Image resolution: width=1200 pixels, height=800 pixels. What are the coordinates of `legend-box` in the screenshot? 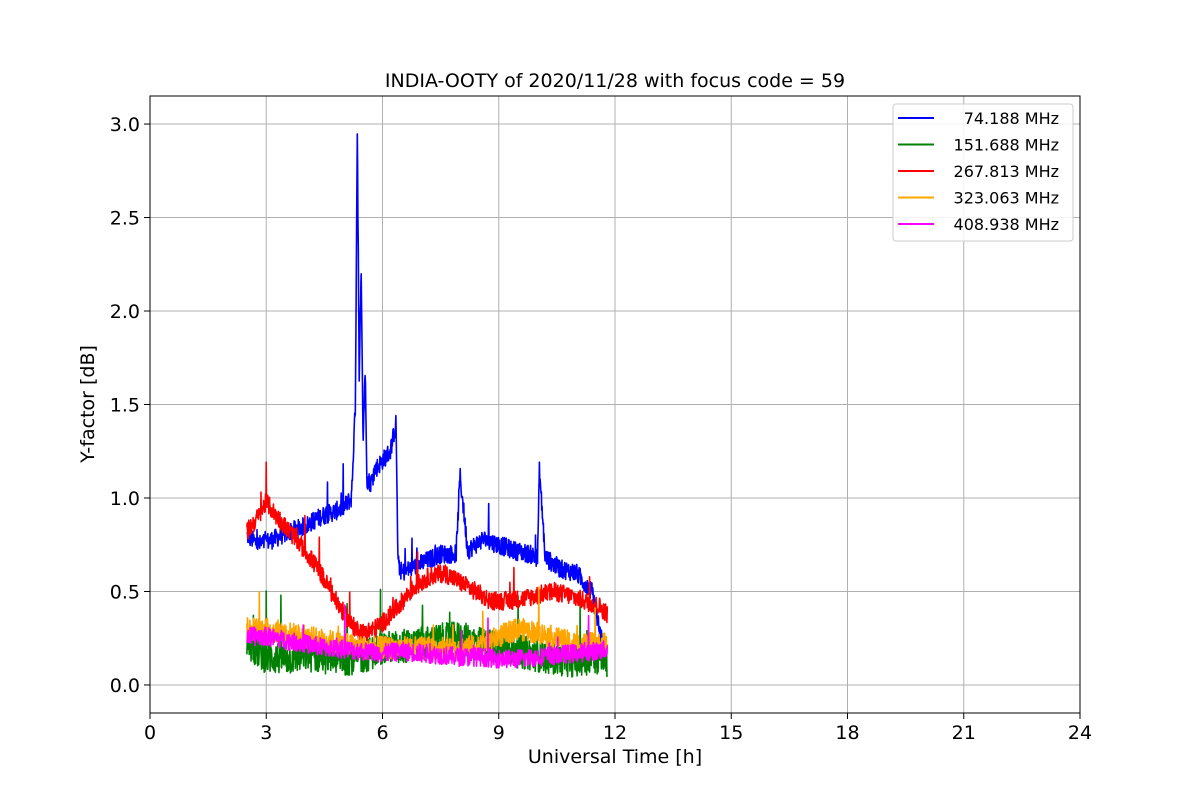 It's located at (983, 172).